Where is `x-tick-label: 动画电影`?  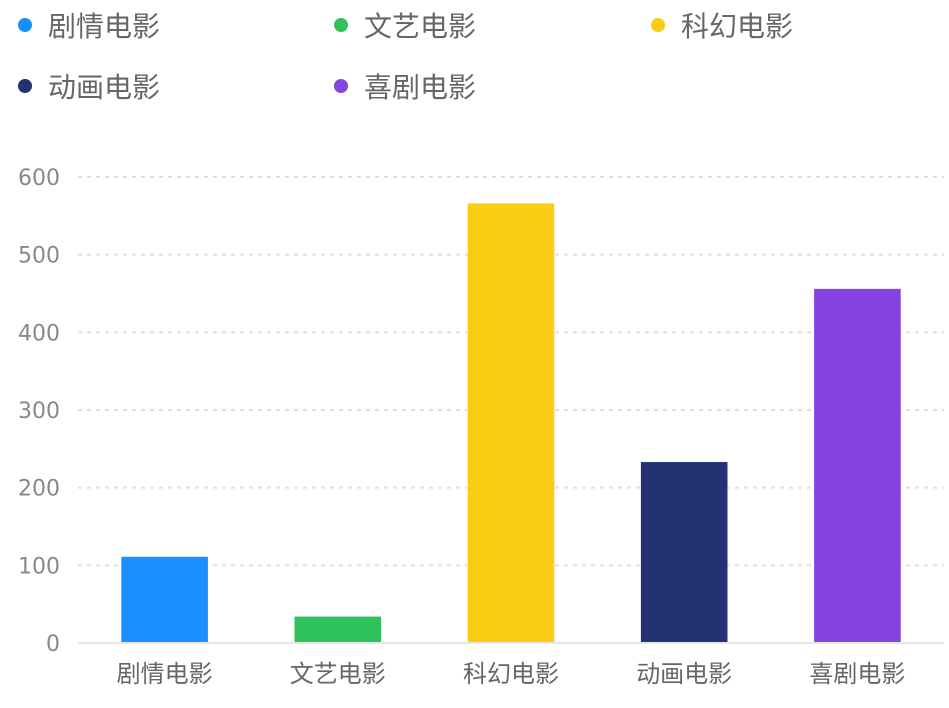
x-tick-label: 动画电影 is located at coordinates (684, 674).